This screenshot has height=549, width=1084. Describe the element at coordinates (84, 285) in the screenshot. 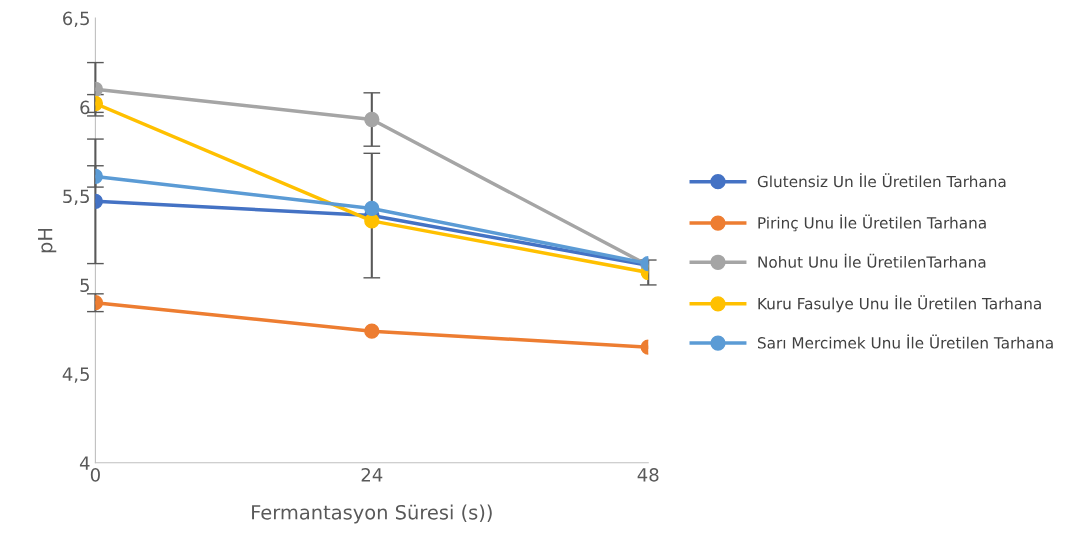

I see `y-tick-label: 5` at that location.